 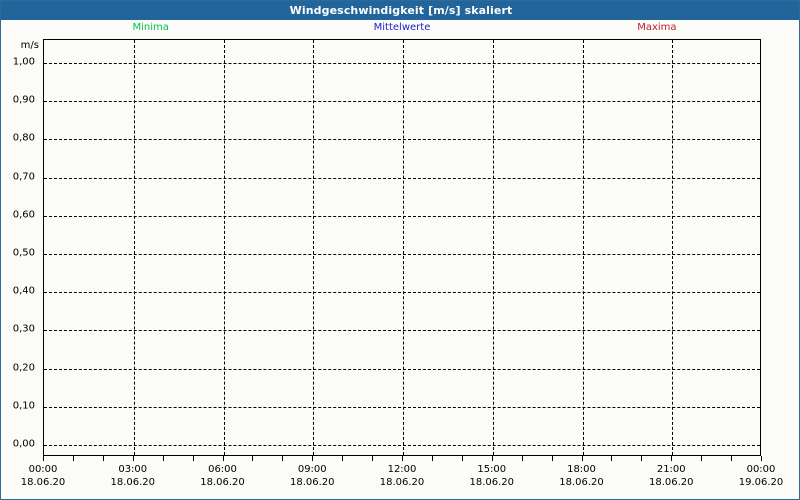 I want to click on y-axis-tick-label: 0,30, so click(x=23, y=329).